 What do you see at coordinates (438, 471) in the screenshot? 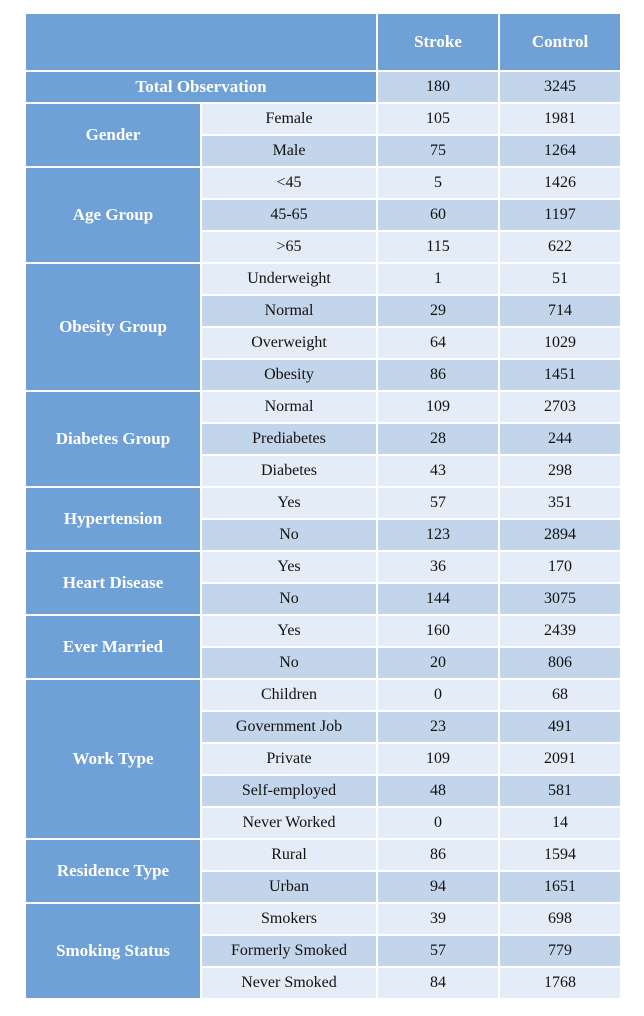
I see `stroke-value: 43` at bounding box center [438, 471].